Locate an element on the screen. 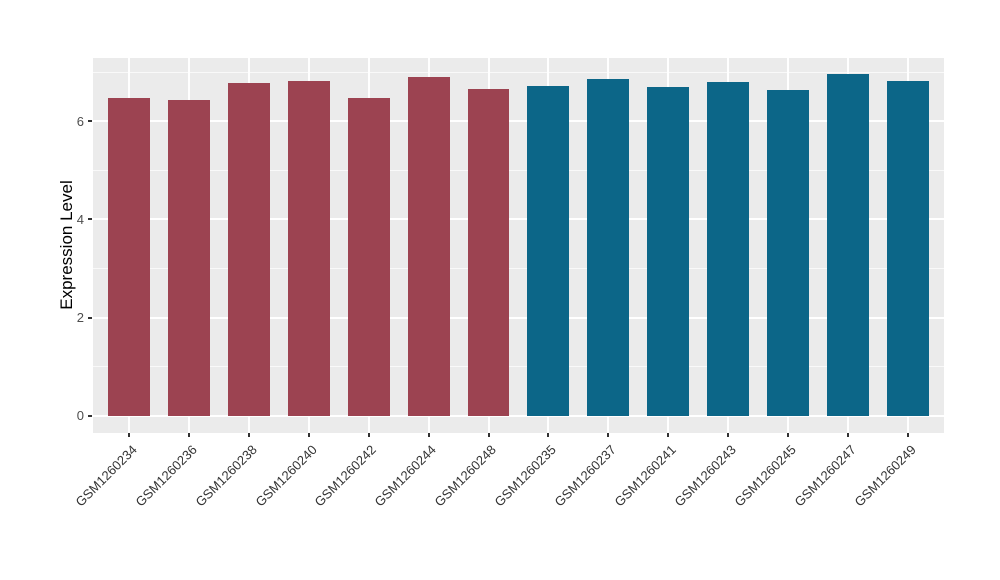  bar-GSM1260249 is located at coordinates (908, 248).